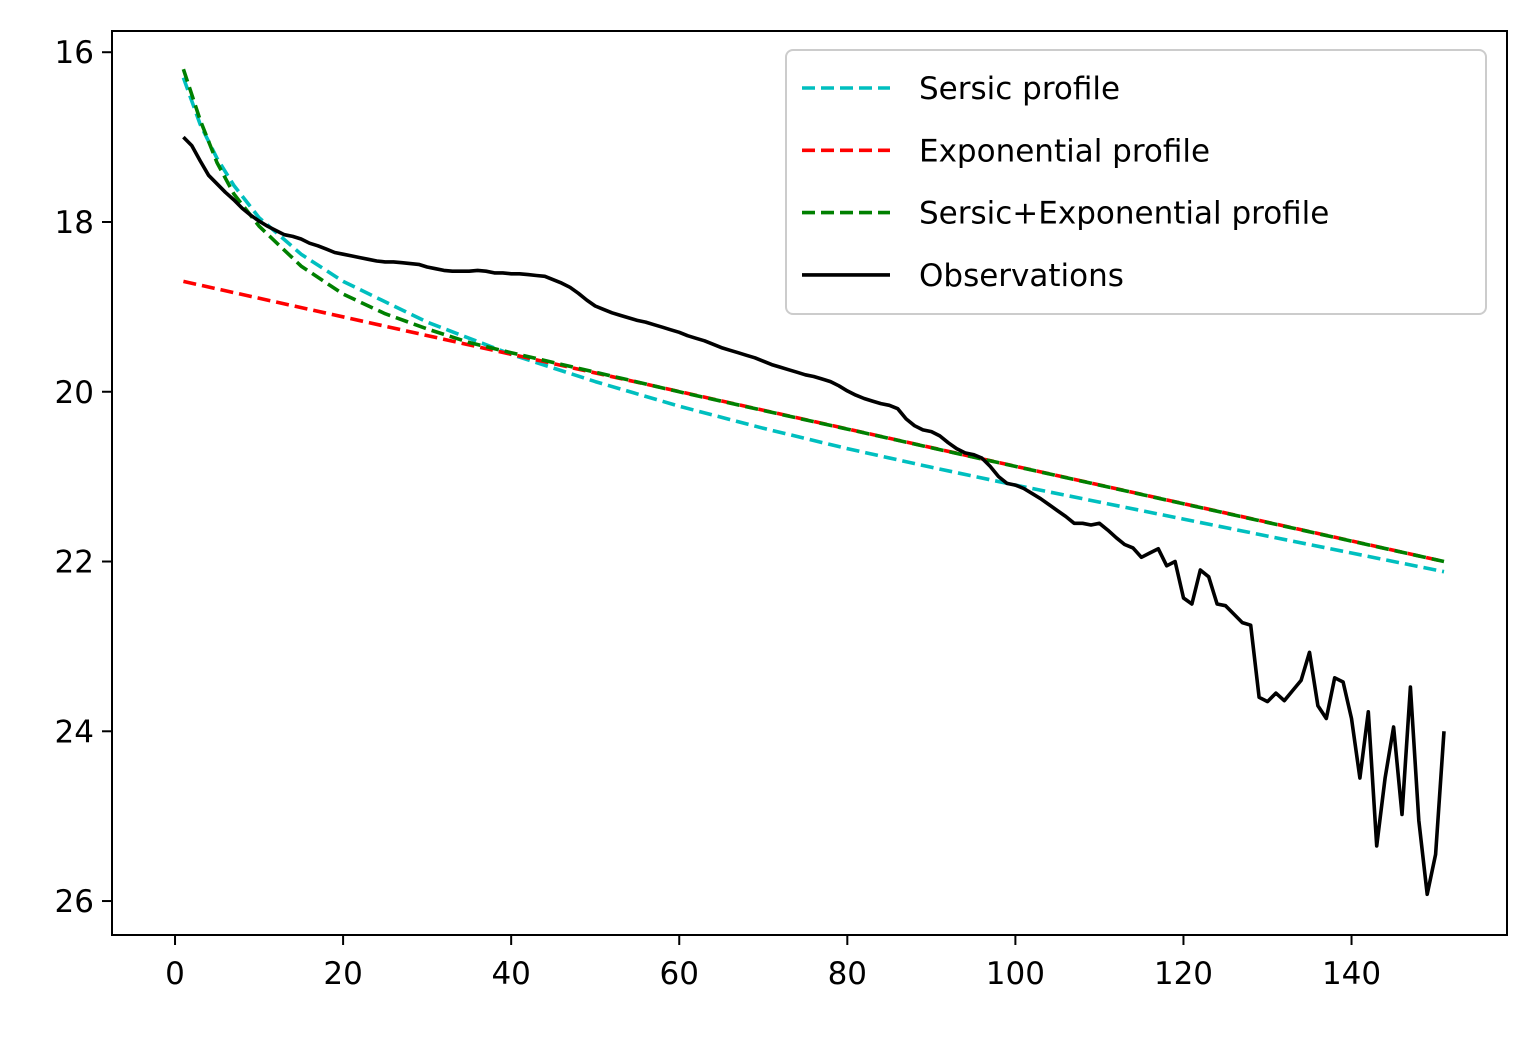 The image size is (1537, 1037). I want to click on x-tick-label: 40, so click(510, 974).